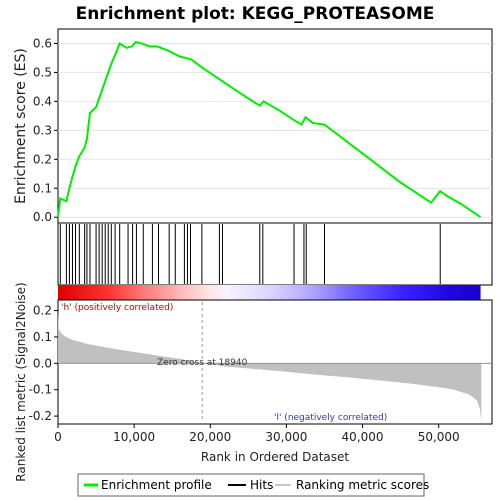 This screenshot has height=500, width=500. I want to click on x-tick-label: 10,000, so click(134, 437).